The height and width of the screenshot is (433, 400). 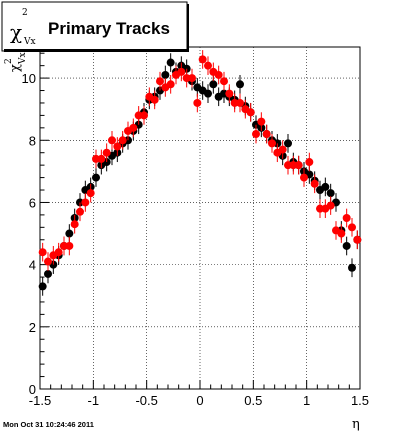 What do you see at coordinates (146, 400) in the screenshot?
I see `x-tick-label: -0.5` at bounding box center [146, 400].